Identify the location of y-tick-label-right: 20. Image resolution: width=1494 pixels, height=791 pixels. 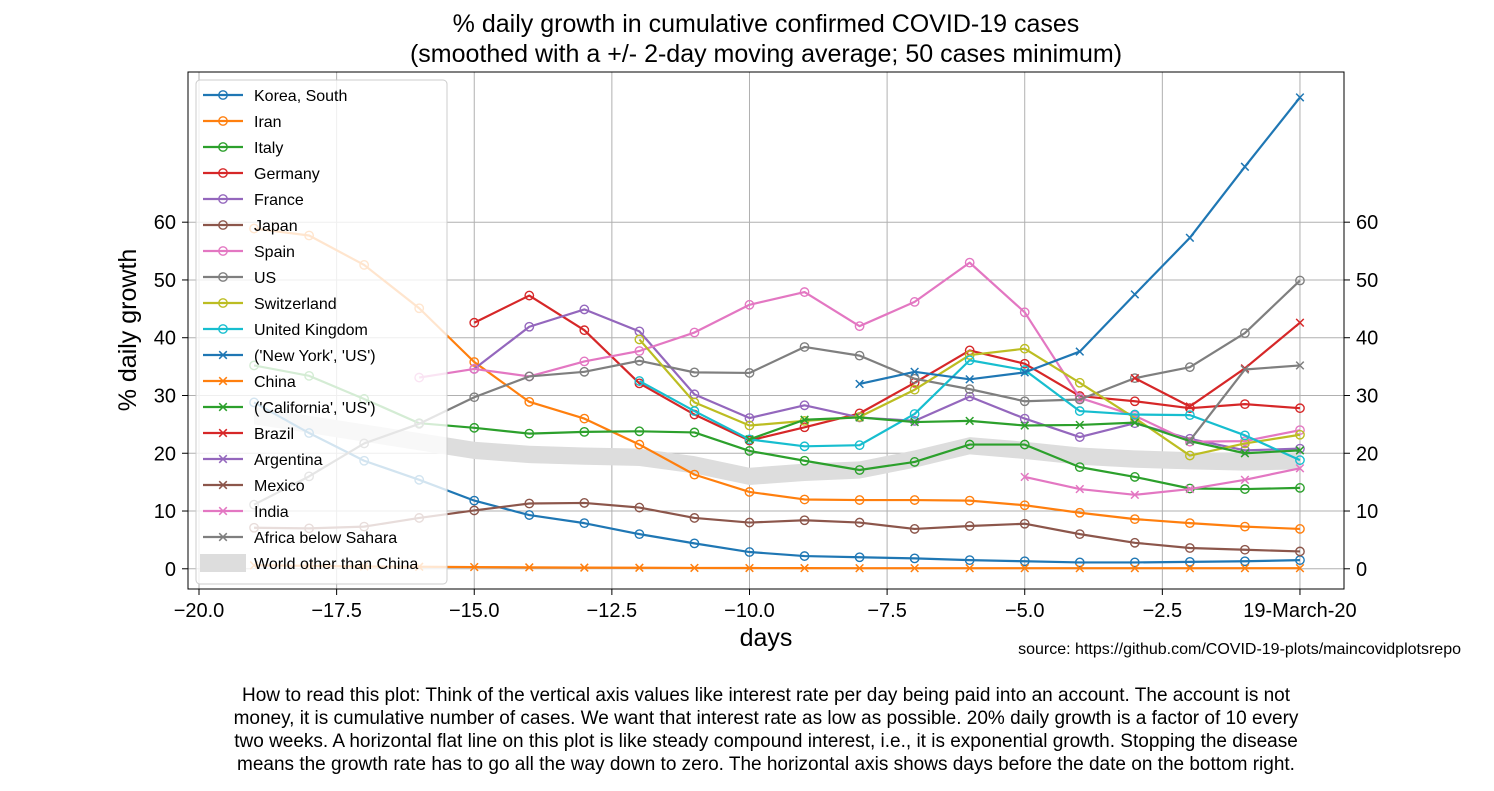
(1367, 454).